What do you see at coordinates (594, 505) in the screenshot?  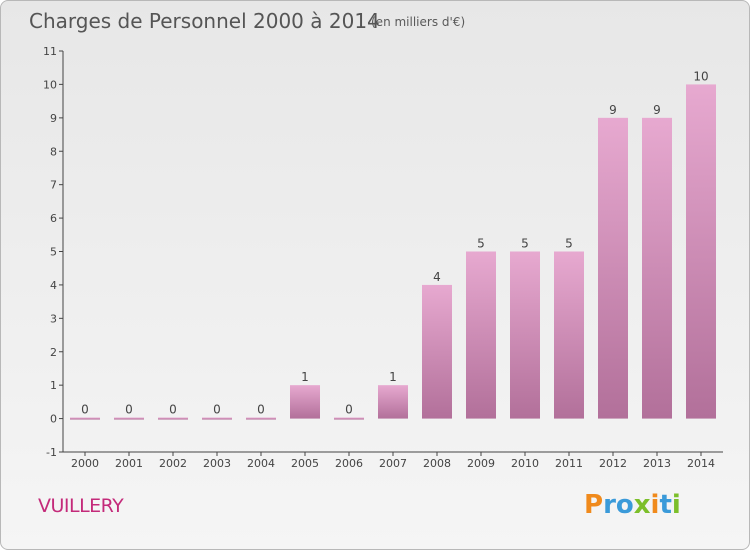 I see `logo-letter: P` at bounding box center [594, 505].